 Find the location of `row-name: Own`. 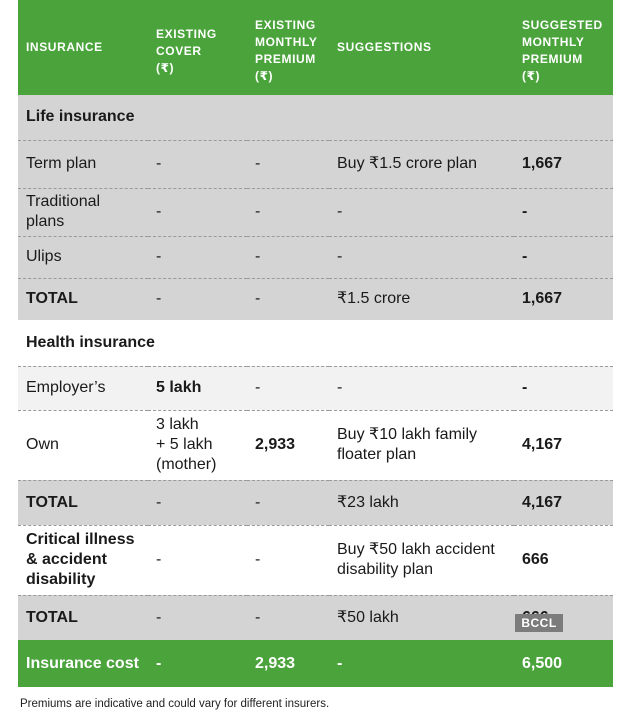

row-name: Own is located at coordinates (83, 444).